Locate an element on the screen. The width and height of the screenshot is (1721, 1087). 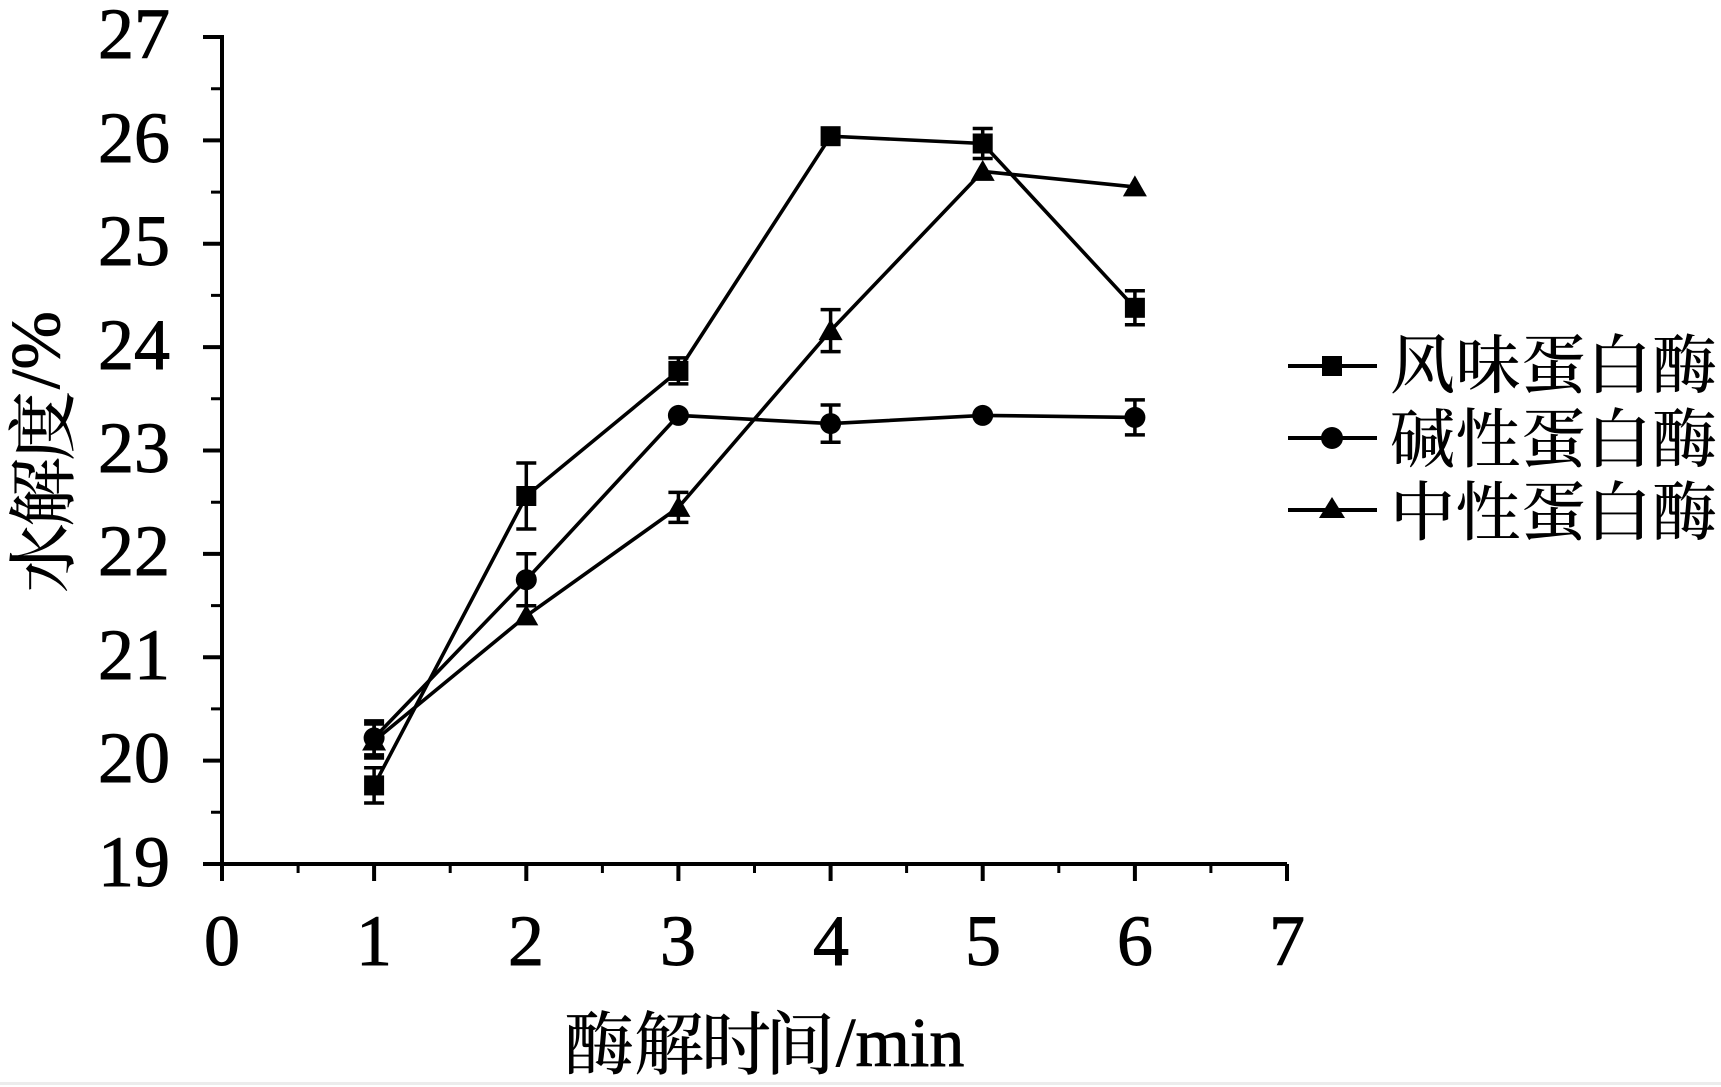
svg-text: 26 is located at coordinates (134, 138).